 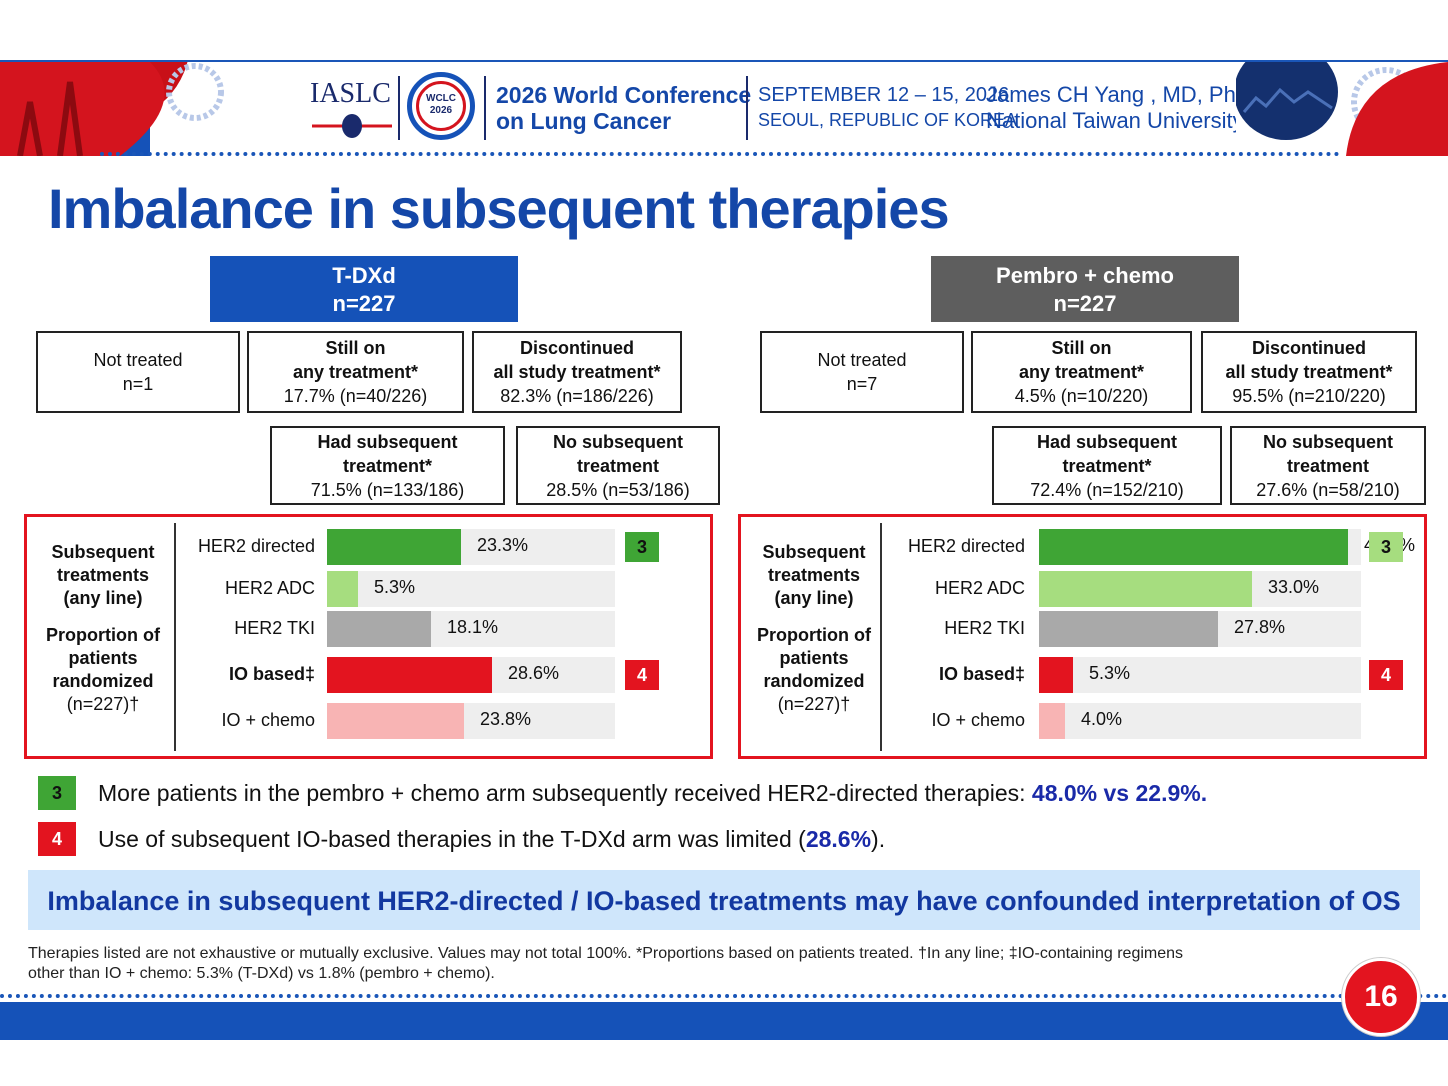 I want to click on note-badge-3: 3, so click(x=57, y=793).